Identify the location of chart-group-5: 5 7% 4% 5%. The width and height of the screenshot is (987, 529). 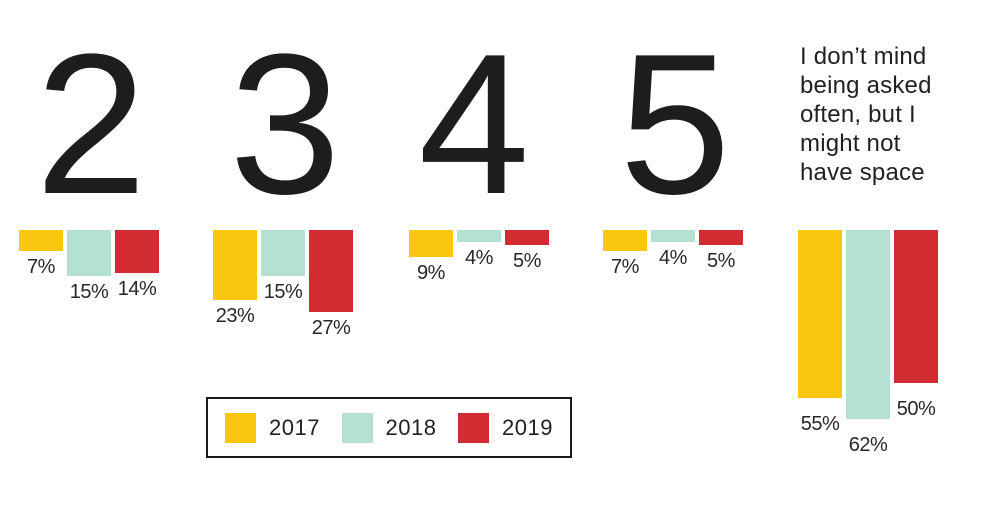
(673, 264).